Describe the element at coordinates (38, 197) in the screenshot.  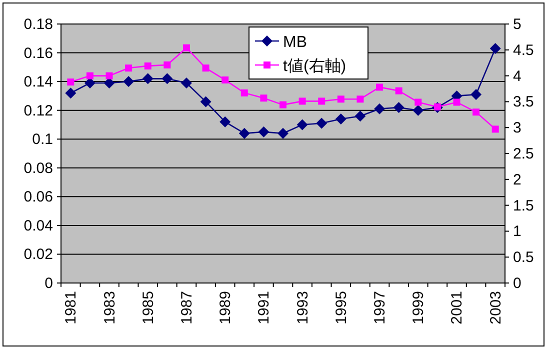
I see `y-tick-label: 0.06` at that location.